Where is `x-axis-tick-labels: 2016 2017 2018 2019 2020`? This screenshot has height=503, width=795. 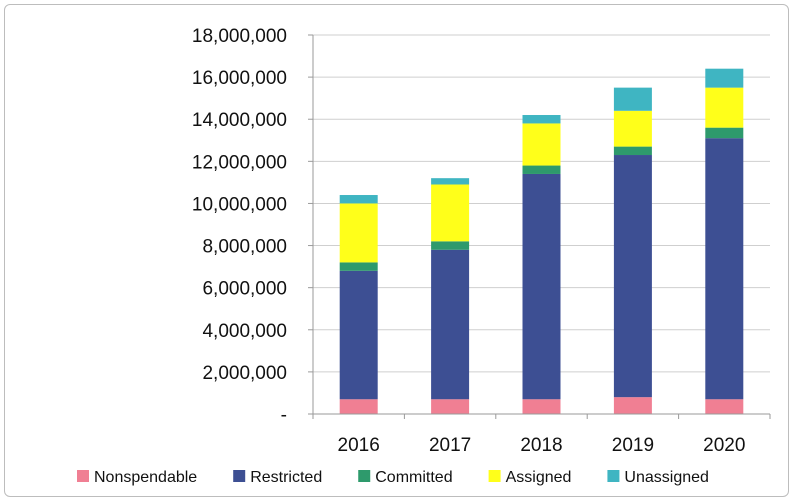 x-axis-tick-labels: 2016 2017 2018 2019 2020 is located at coordinates (542, 445).